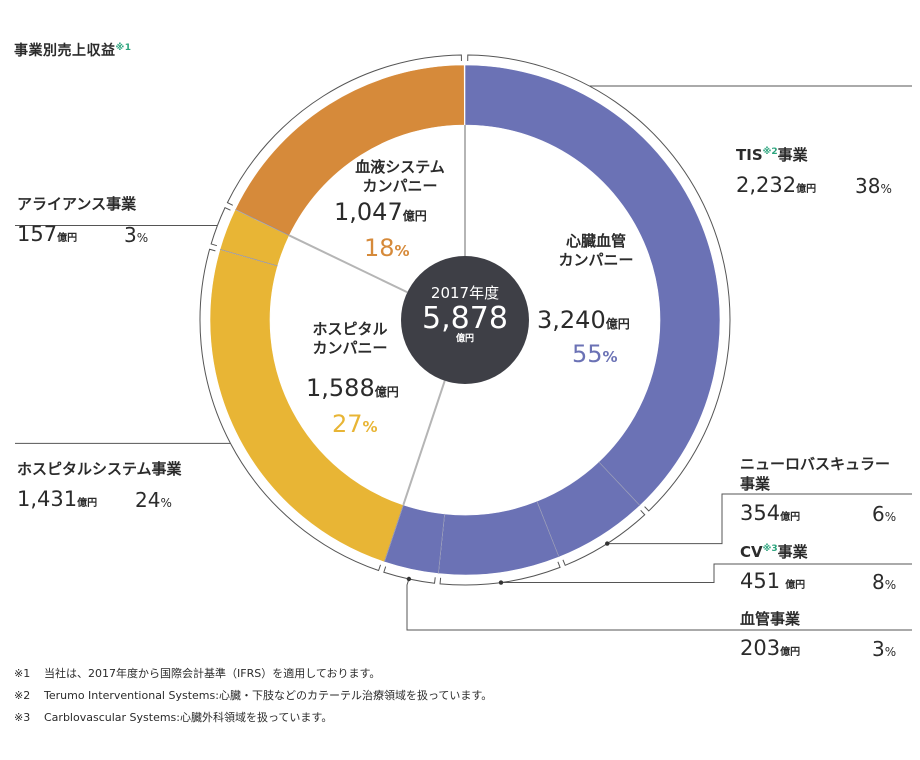 The height and width of the screenshot is (760, 920). I want to click on blood-pct-number: 18, so click(379, 248).